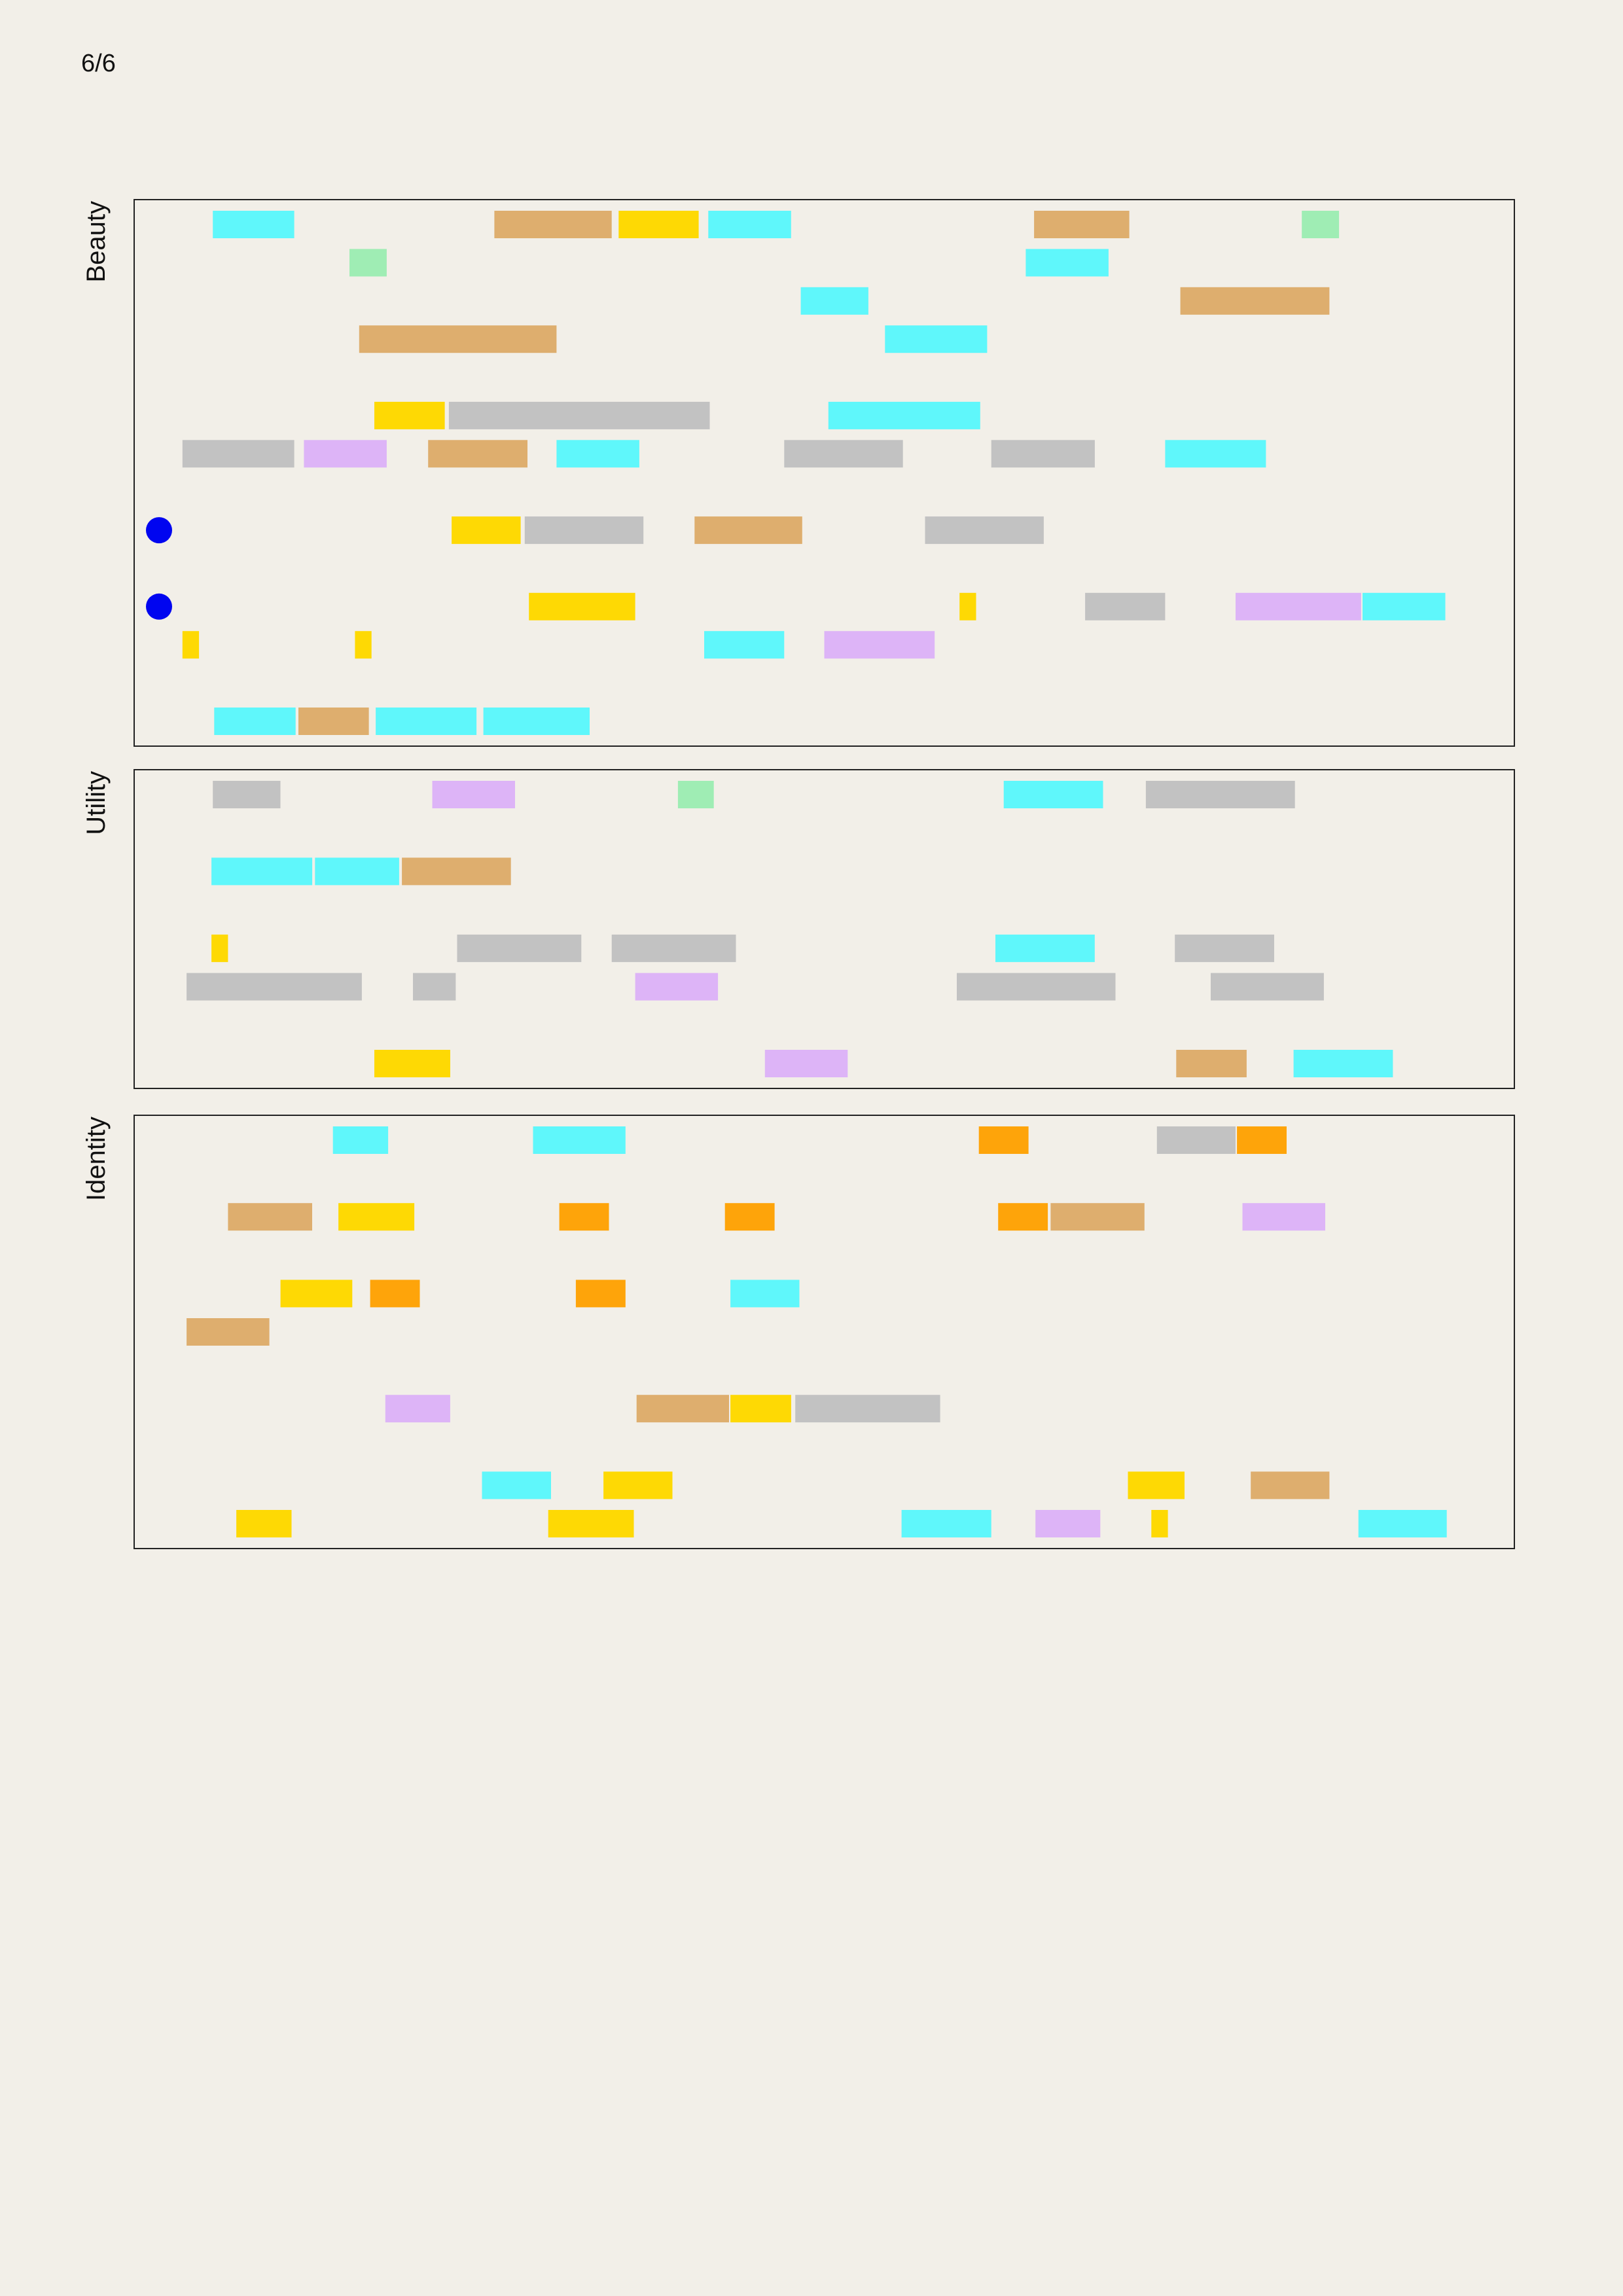 Image resolution: width=1623 pixels, height=2296 pixels. I want to click on panel-label: Utility, so click(97, 803).